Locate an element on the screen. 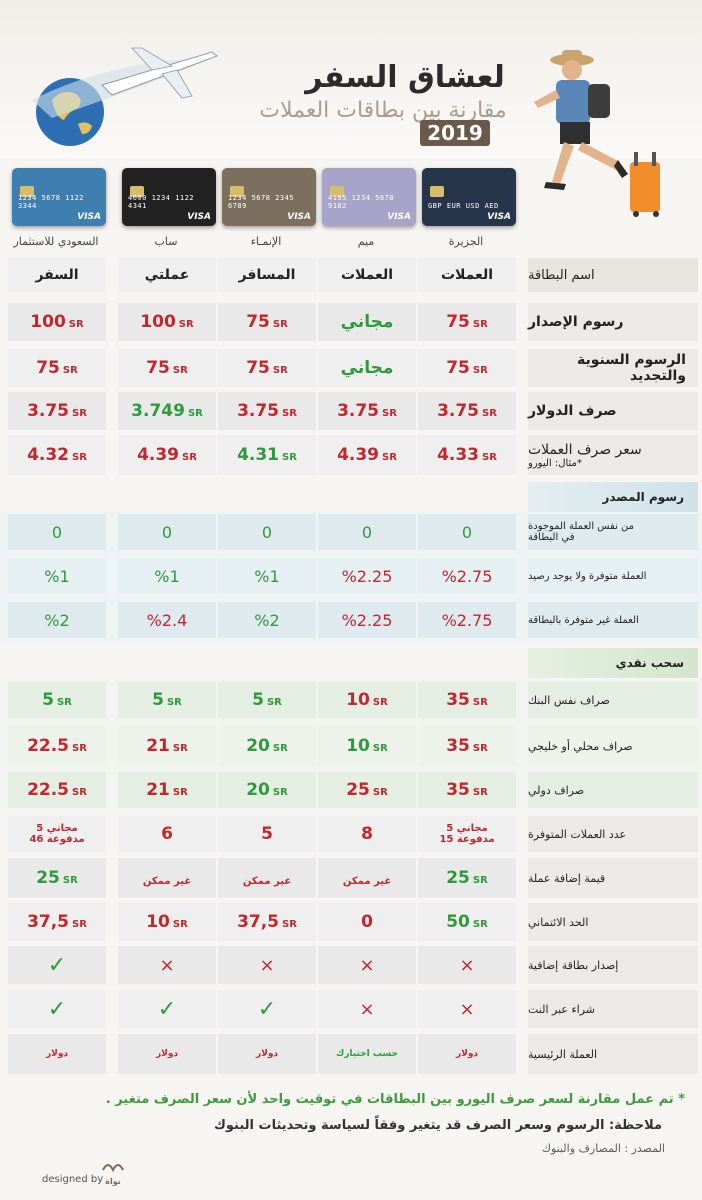 The height and width of the screenshot is (1200, 702). table-cell: 25 SR is located at coordinates (57, 878).